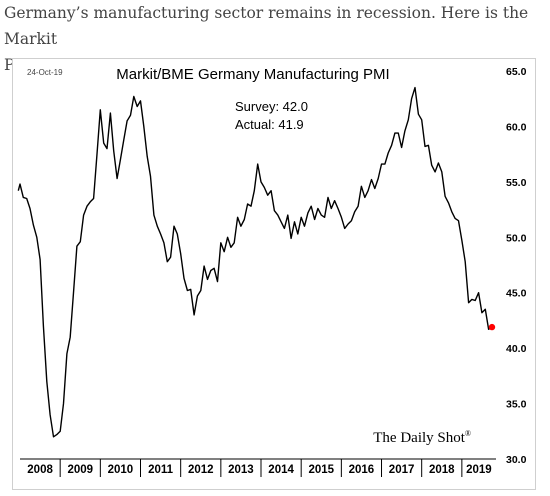 This screenshot has height=496, width=550. I want to click on source-label: The Daily Shot®, so click(422, 437).